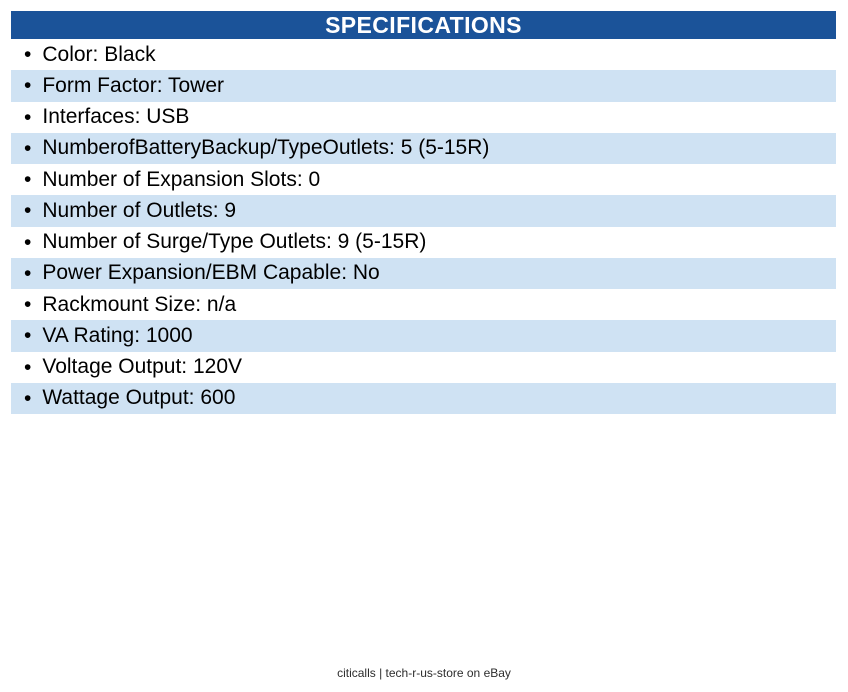  Describe the element at coordinates (423, 398) in the screenshot. I see `spec-row: • Wattage Output: 600` at that location.